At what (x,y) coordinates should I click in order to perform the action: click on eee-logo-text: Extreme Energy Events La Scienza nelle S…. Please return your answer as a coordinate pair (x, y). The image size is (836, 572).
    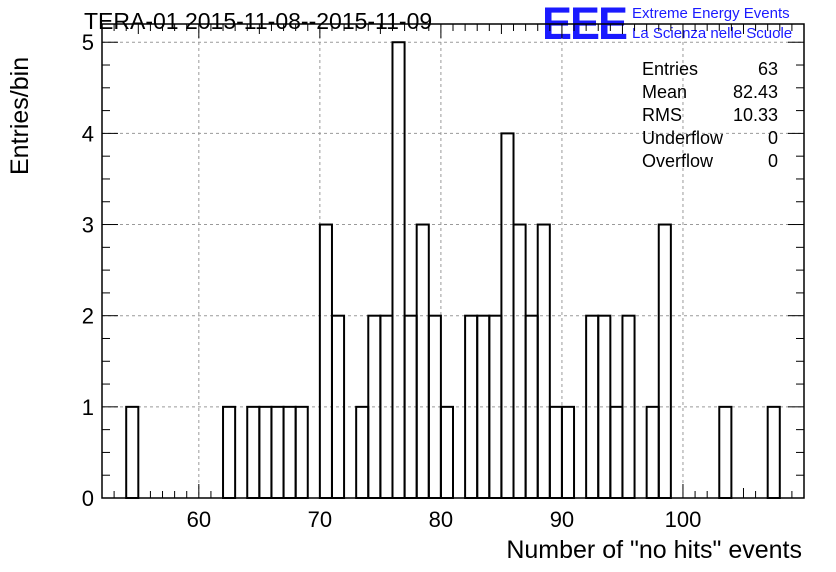
    Looking at the image, I should click on (712, 24).